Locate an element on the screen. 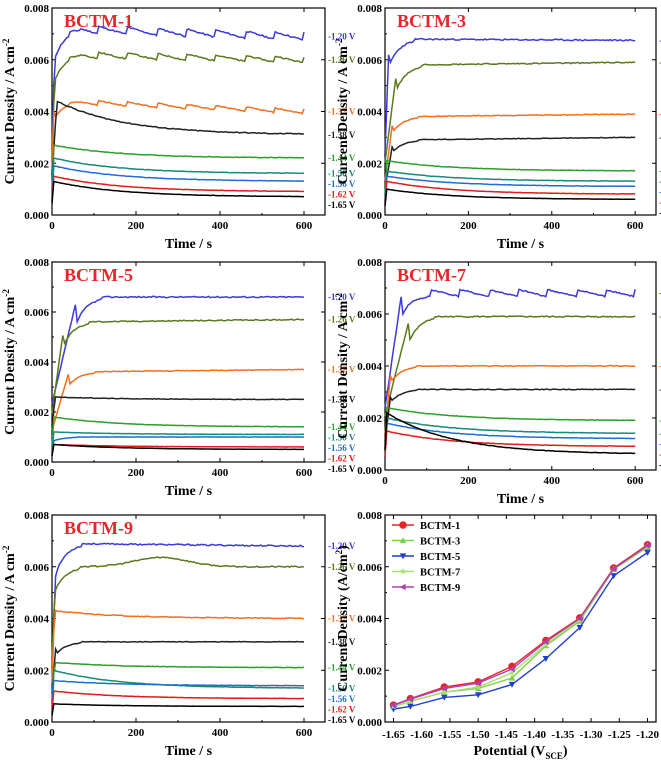 This screenshot has height=762, width=661. panel-title: BCTM-3 is located at coordinates (431, 21).